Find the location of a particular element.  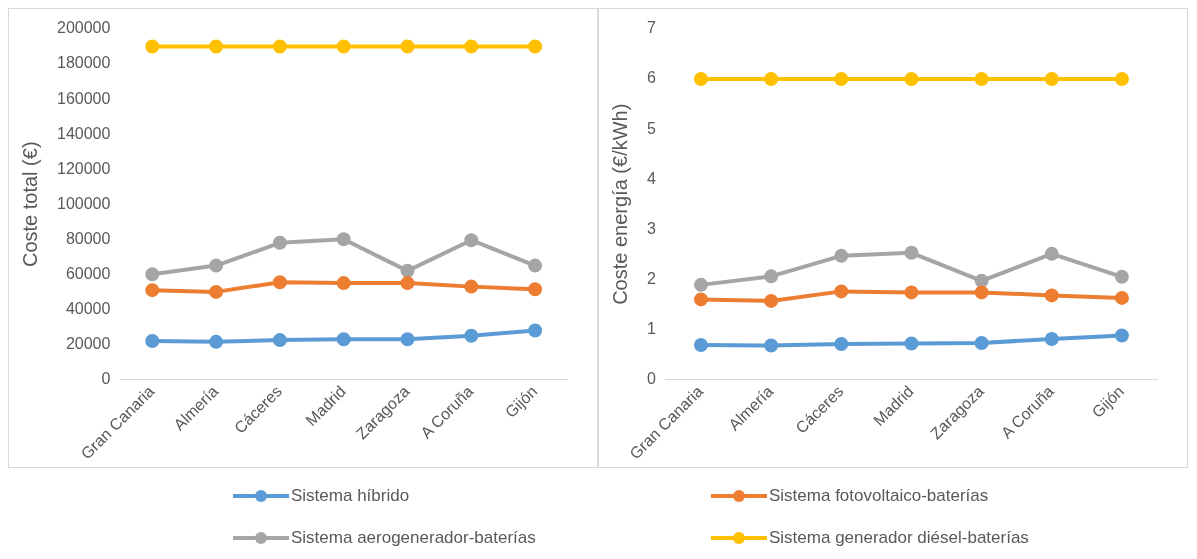

y-tick-label: 180000 is located at coordinates (84, 63).